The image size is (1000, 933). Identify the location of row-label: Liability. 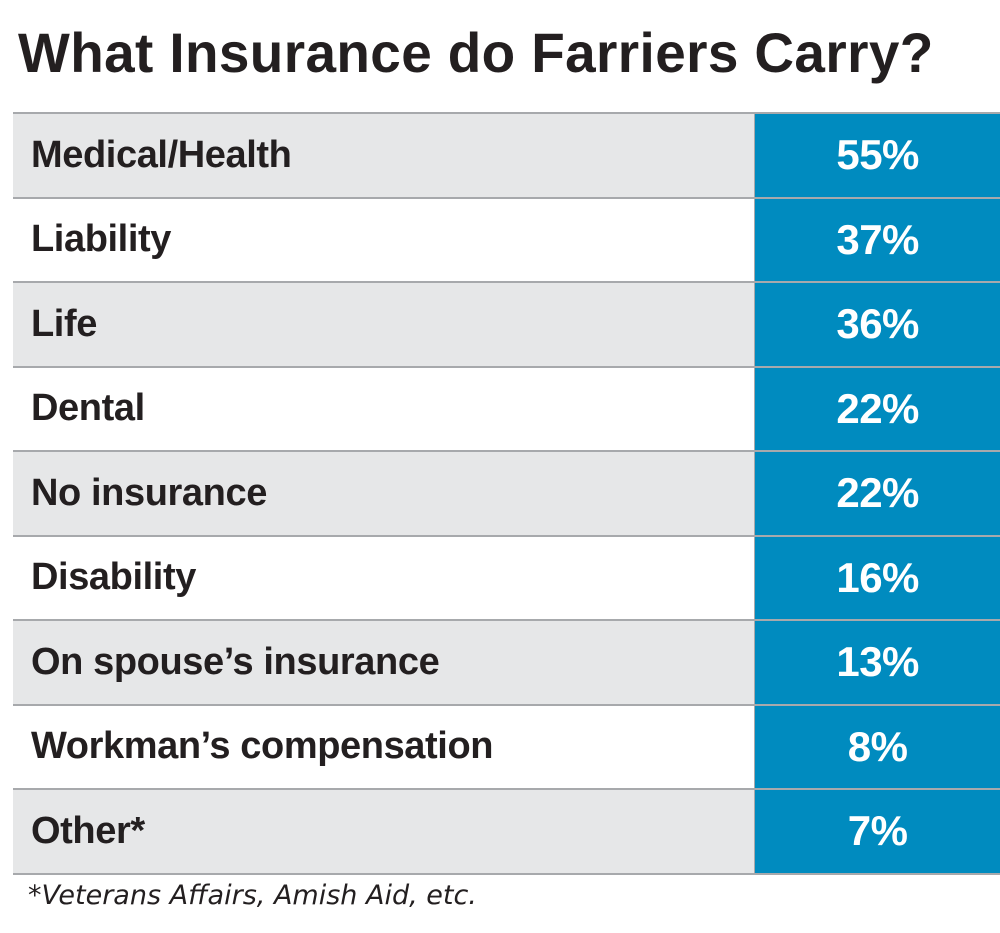
(384, 239).